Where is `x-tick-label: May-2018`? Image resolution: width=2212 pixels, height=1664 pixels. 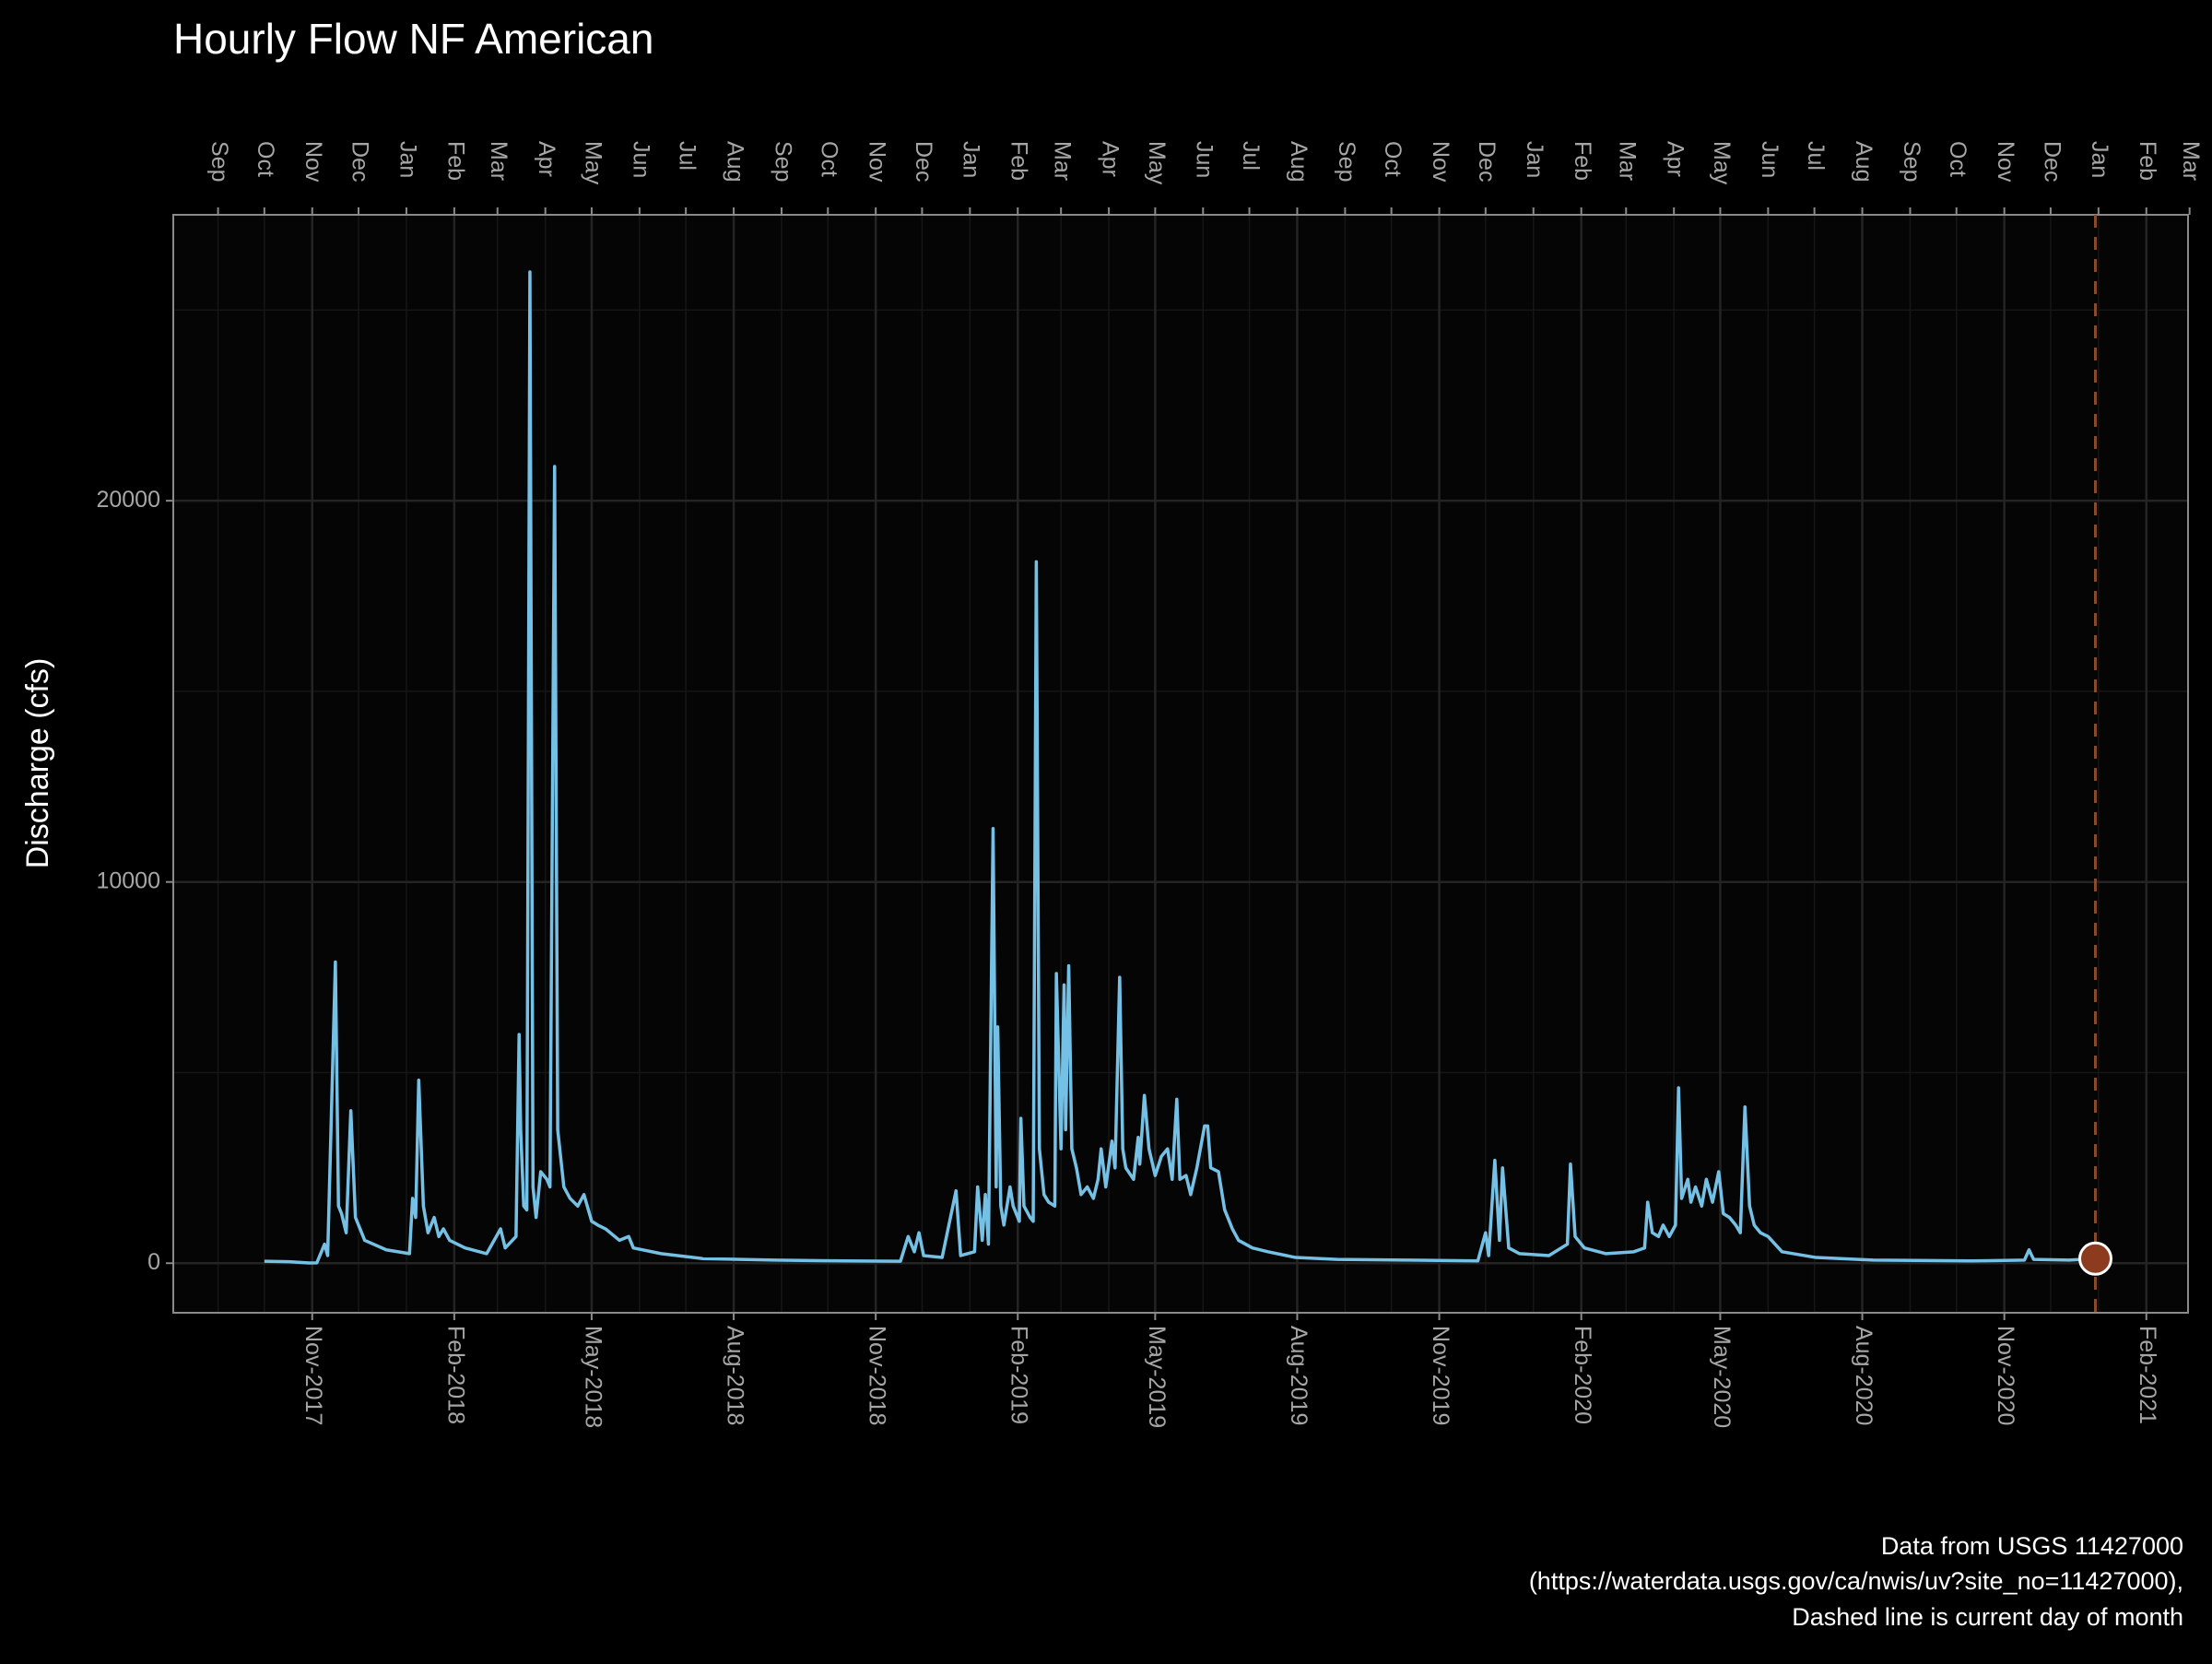
x-tick-label: May-2018 is located at coordinates (593, 1377).